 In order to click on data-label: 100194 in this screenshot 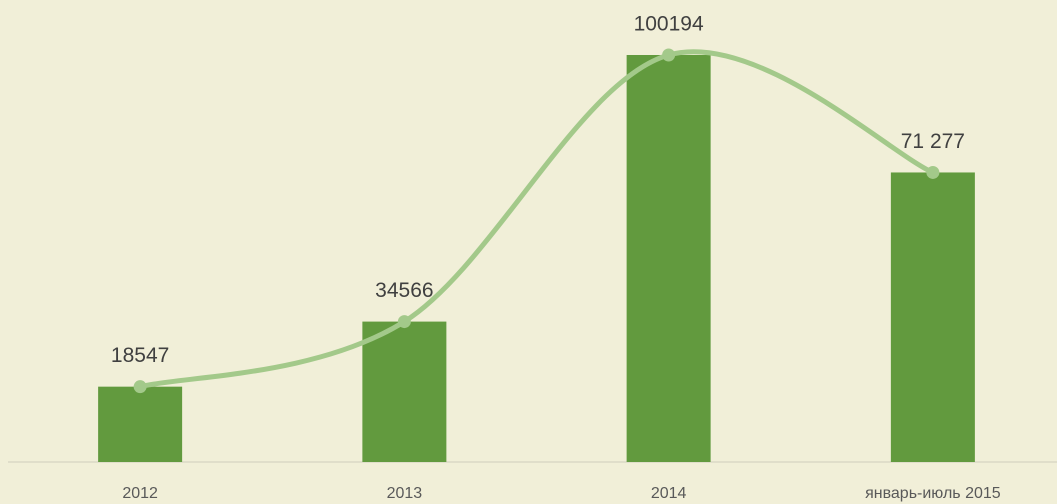, I will do `click(669, 24)`.